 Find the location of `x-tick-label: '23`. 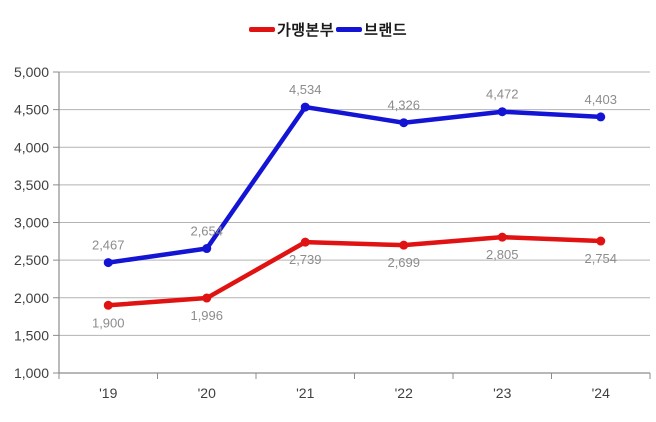

x-tick-label: '23 is located at coordinates (502, 393).